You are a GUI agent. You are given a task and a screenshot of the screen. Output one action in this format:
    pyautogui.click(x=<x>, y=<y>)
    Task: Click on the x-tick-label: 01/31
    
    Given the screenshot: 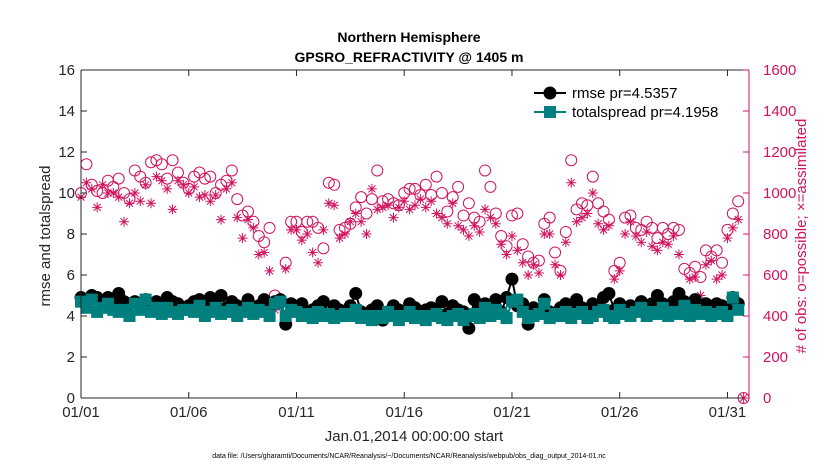 What is the action you would take?
    pyautogui.click(x=728, y=412)
    